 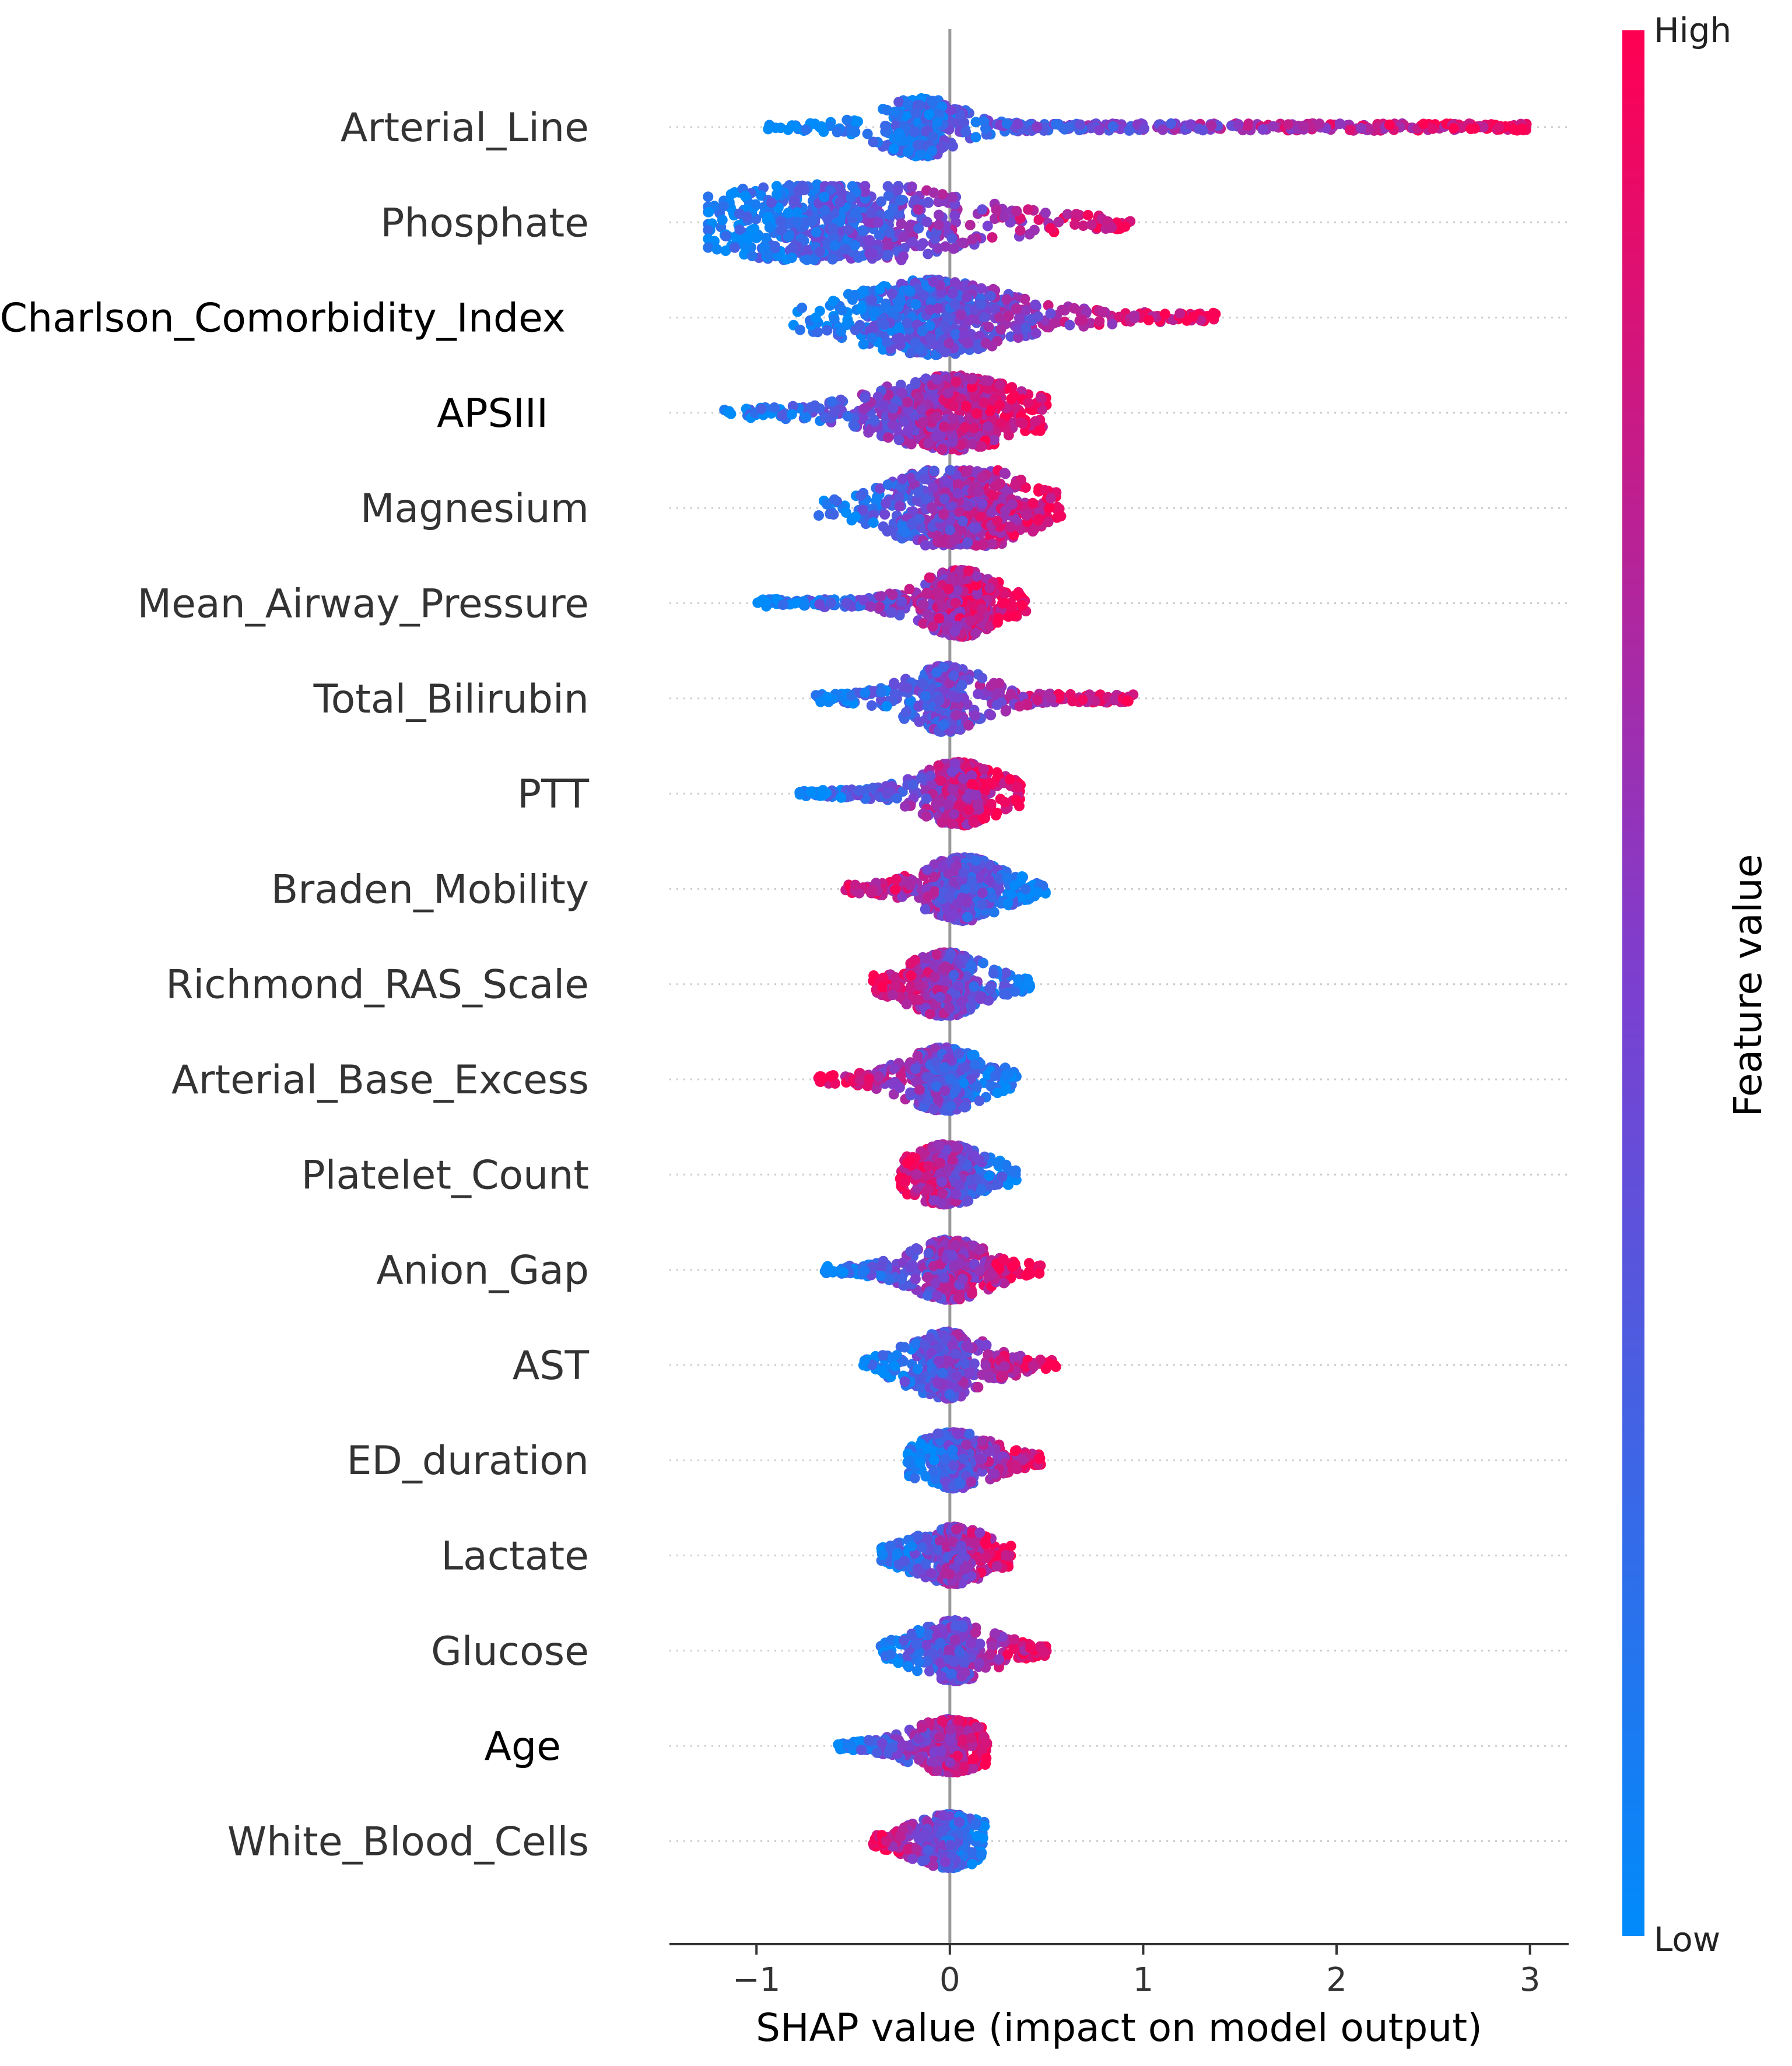 What do you see at coordinates (892, 603) in the screenshot?
I see `feature-swarm` at bounding box center [892, 603].